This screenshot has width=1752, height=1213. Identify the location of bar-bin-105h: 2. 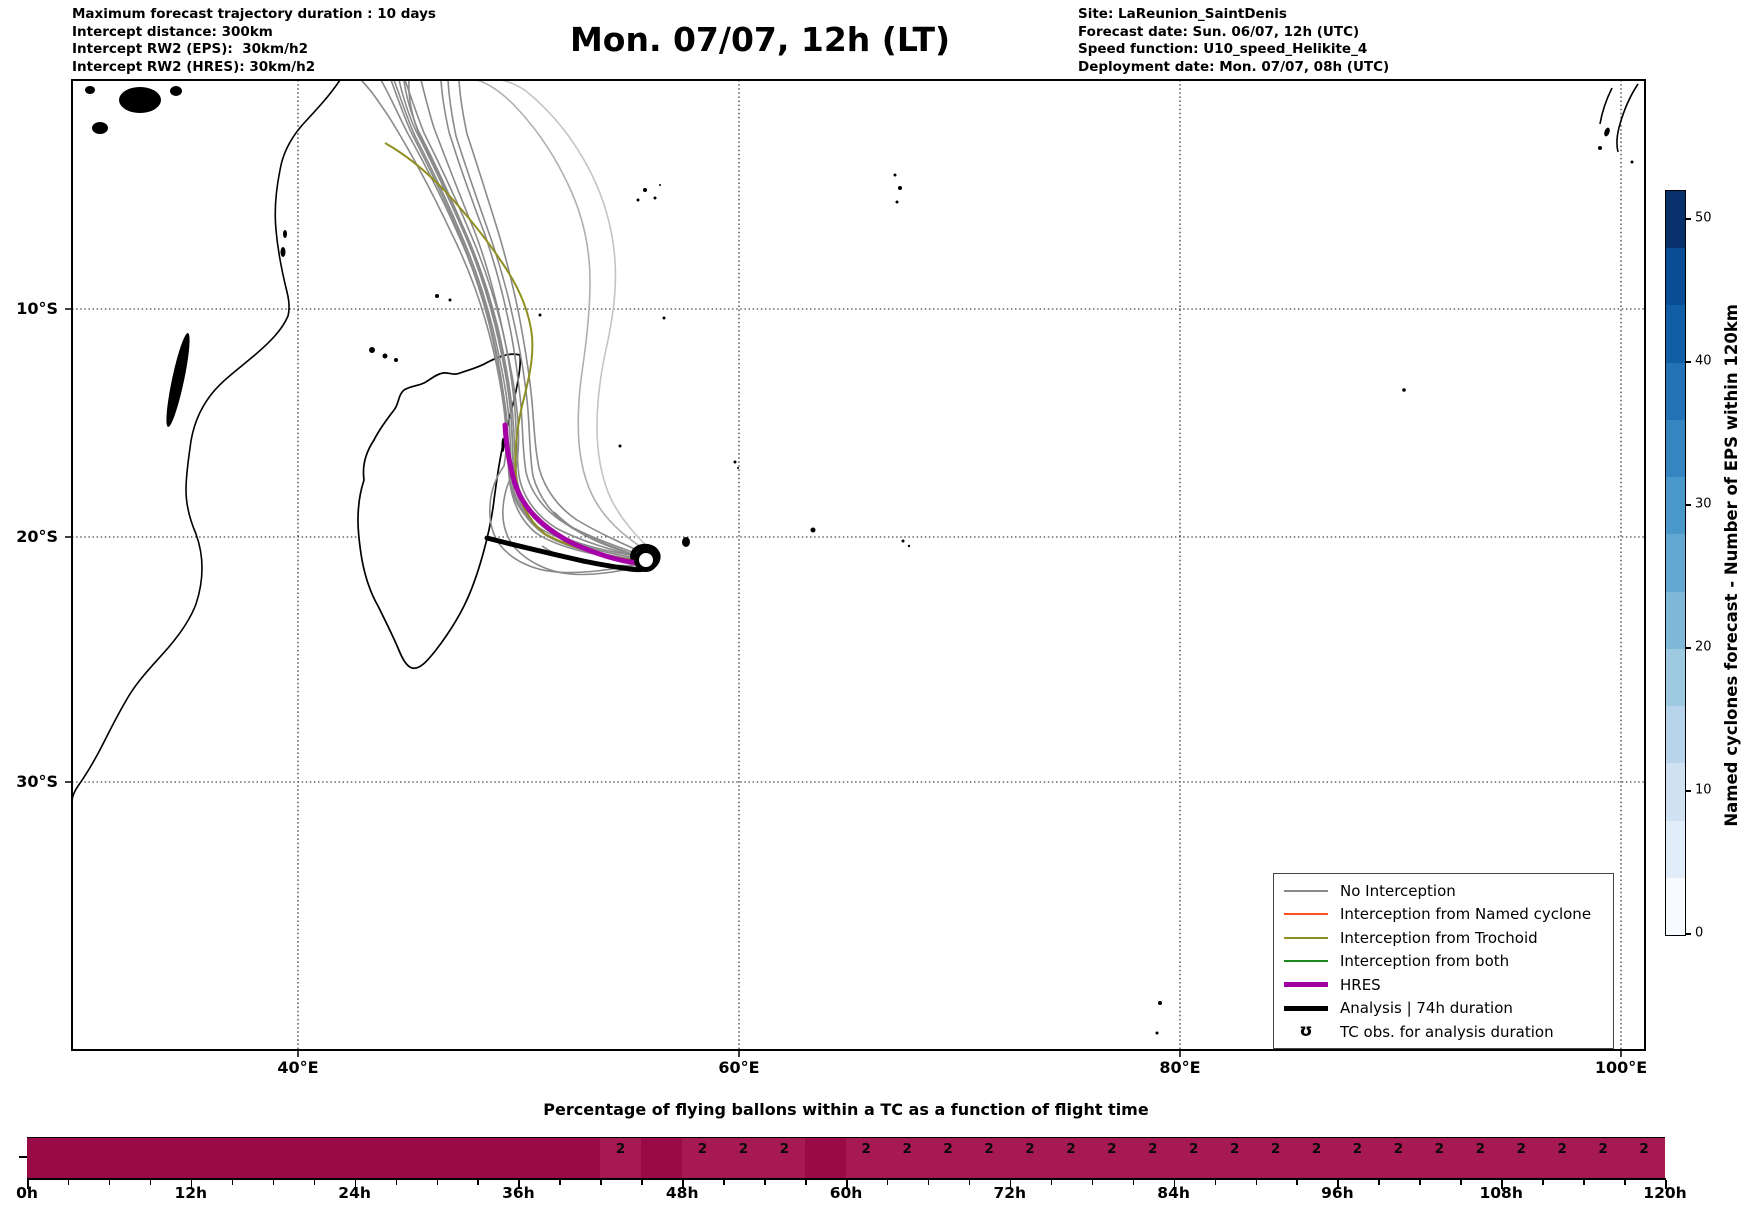
(1480, 1158).